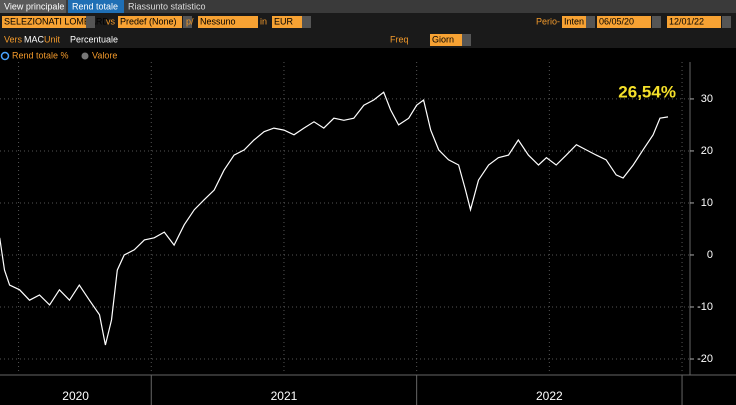  Describe the element at coordinates (104, 55) in the screenshot. I see `legend-label: Valore` at that location.